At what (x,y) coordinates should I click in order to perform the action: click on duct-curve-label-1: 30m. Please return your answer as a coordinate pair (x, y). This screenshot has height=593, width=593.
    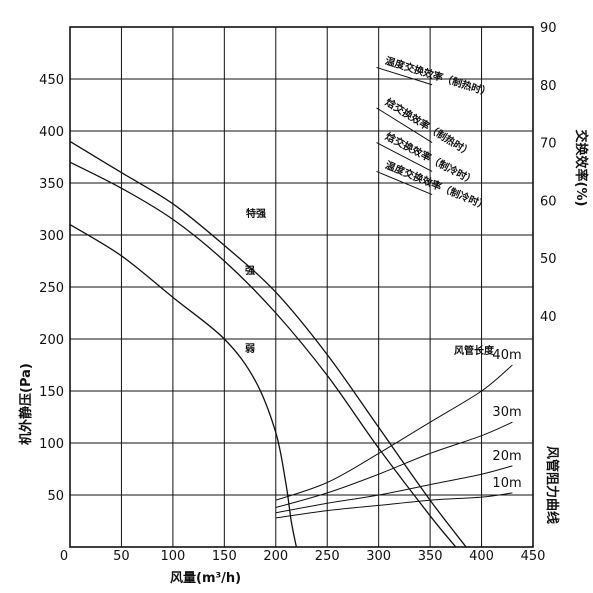
    Looking at the image, I should click on (506, 412).